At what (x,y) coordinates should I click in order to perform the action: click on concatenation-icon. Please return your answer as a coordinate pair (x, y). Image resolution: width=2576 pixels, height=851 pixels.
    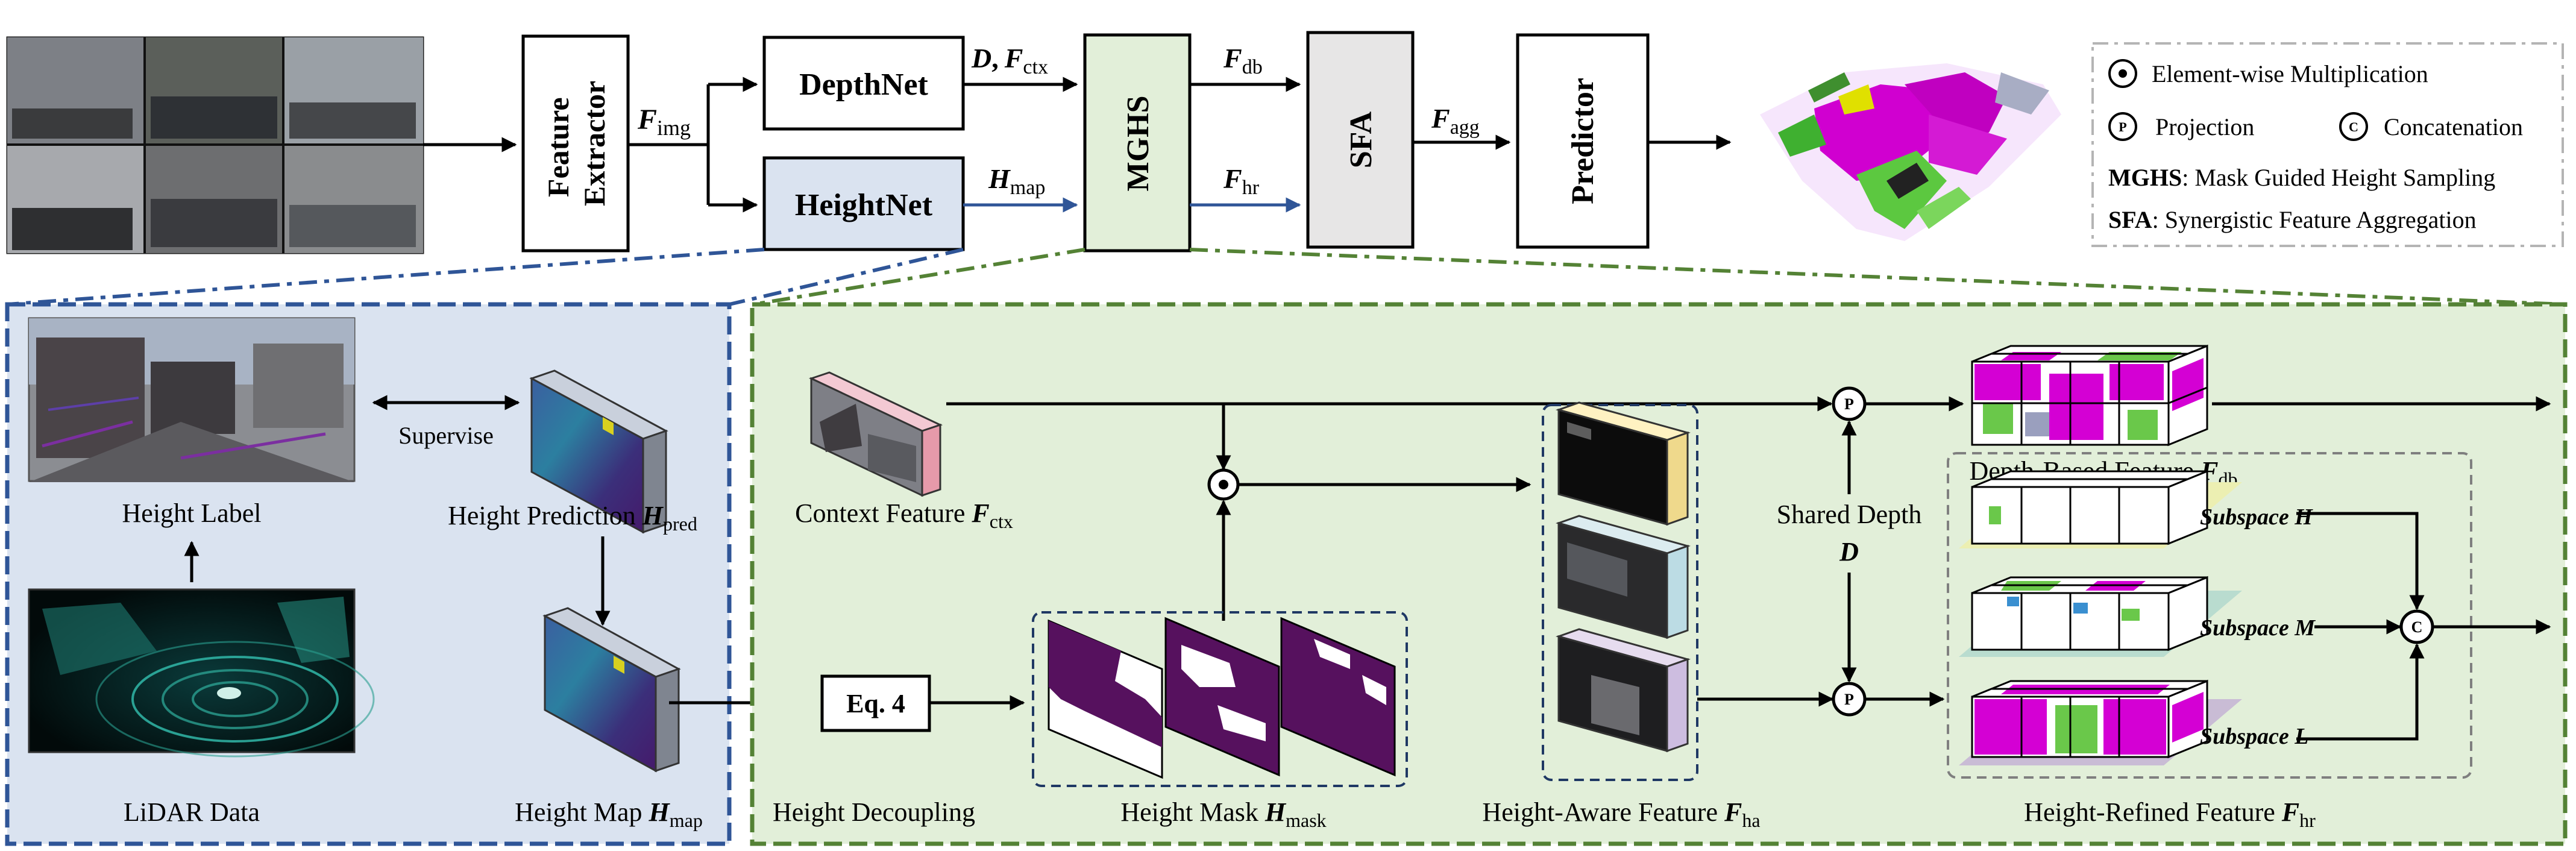
    Looking at the image, I should click on (2353, 126).